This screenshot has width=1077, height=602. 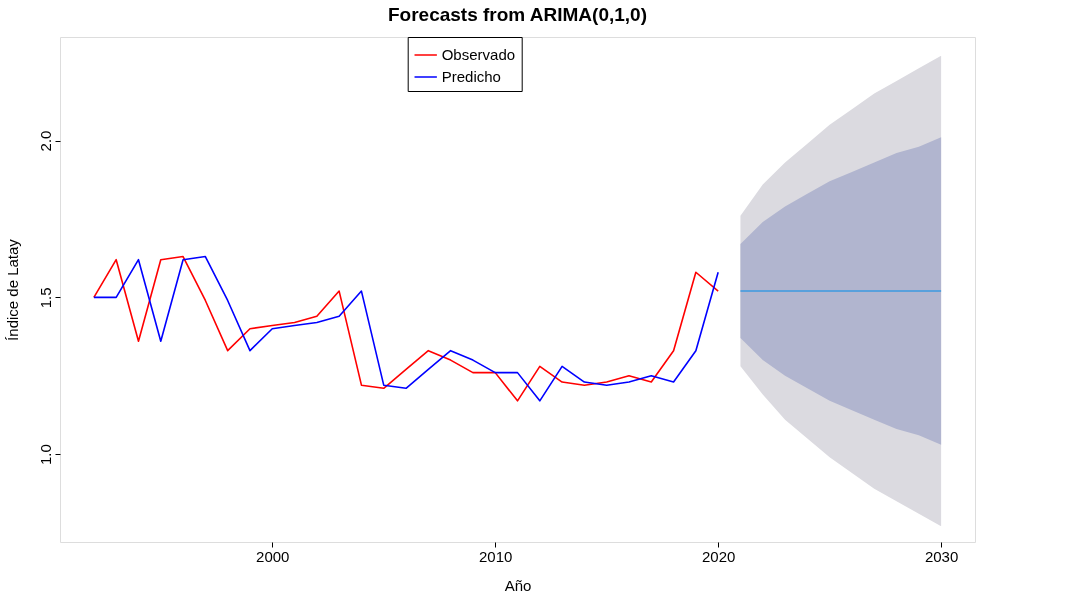 What do you see at coordinates (941, 556) in the screenshot?
I see `x-tick-label: 2030` at bounding box center [941, 556].